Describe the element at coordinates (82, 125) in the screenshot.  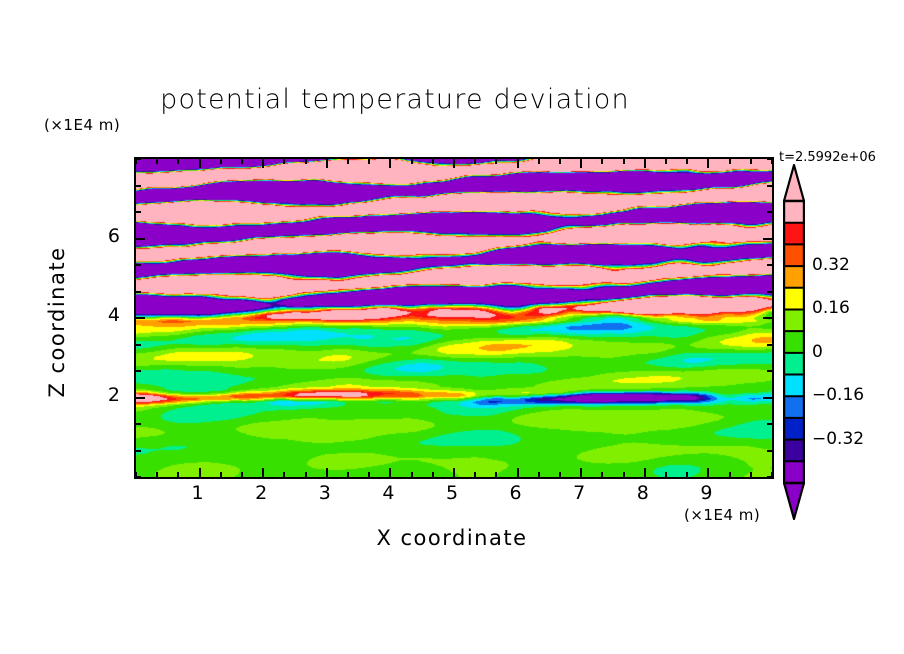
I see `y-axis-unit-label: (×1E4 m)` at that location.